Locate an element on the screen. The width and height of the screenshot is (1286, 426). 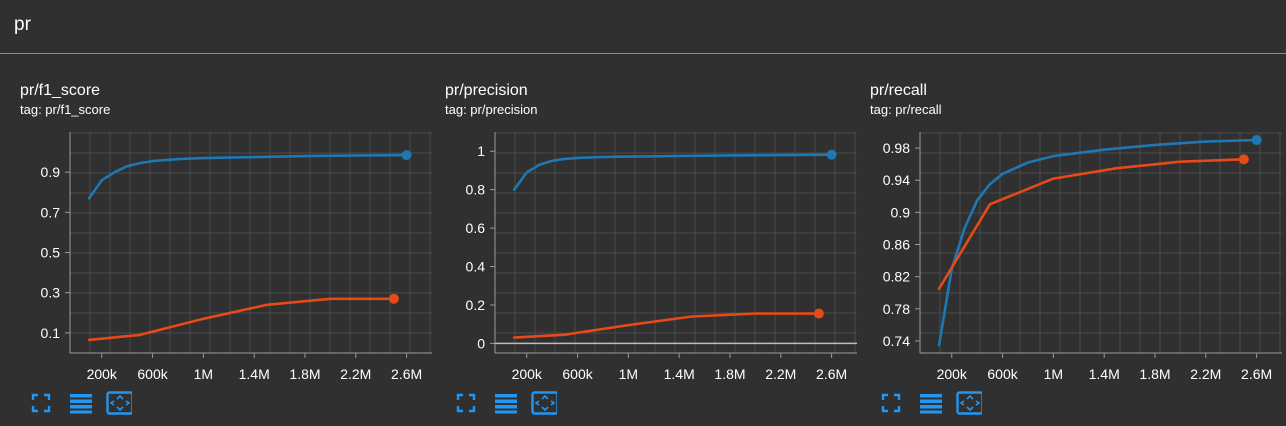
card-title: pr/f1_score is located at coordinates (60, 90).